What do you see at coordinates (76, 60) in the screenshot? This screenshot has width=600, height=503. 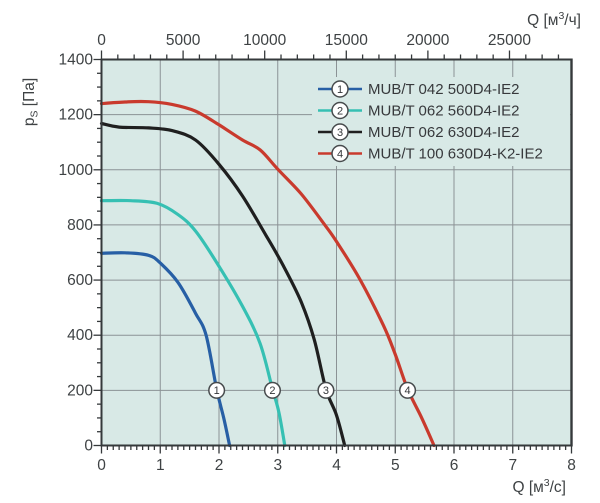 I see `y-tick-label: 1400` at bounding box center [76, 60].